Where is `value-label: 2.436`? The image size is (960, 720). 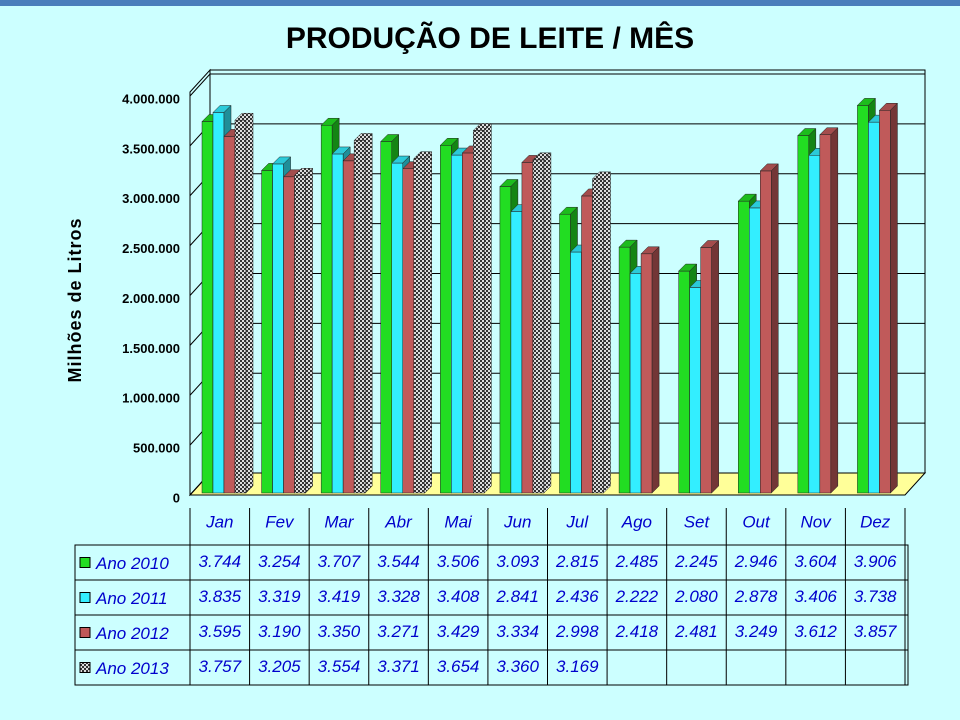 value-label: 2.436 is located at coordinates (577, 596).